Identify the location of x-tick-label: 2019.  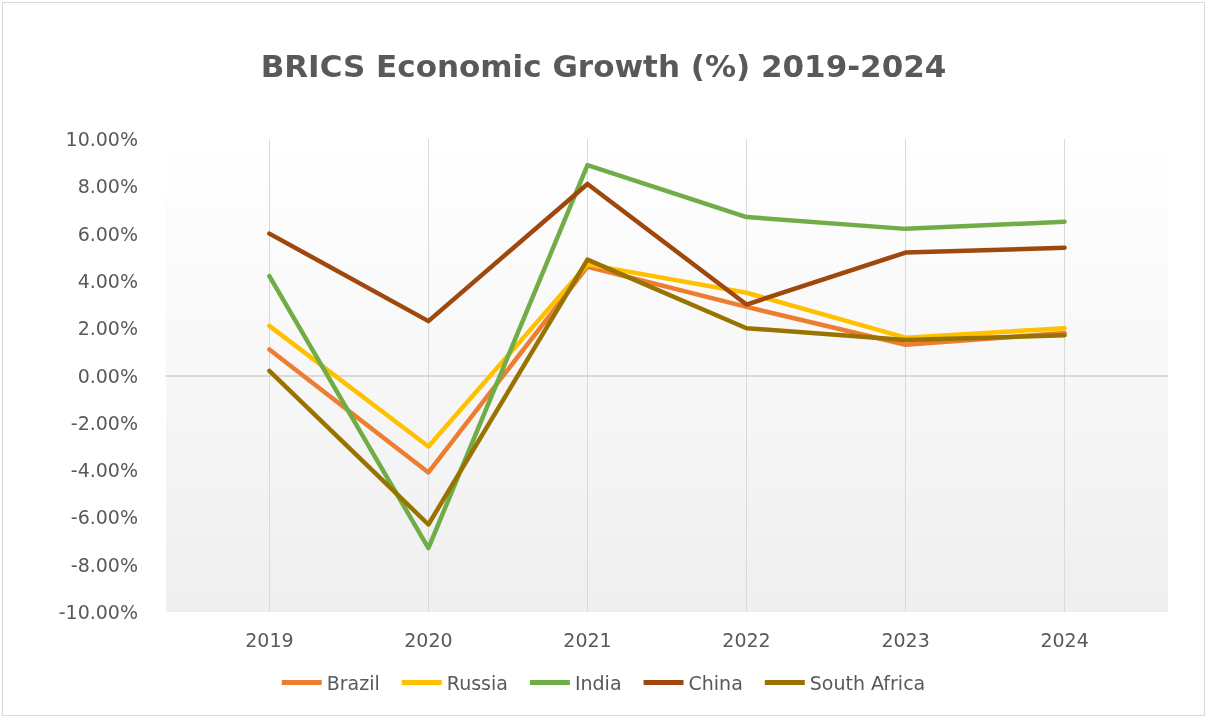
(269, 639).